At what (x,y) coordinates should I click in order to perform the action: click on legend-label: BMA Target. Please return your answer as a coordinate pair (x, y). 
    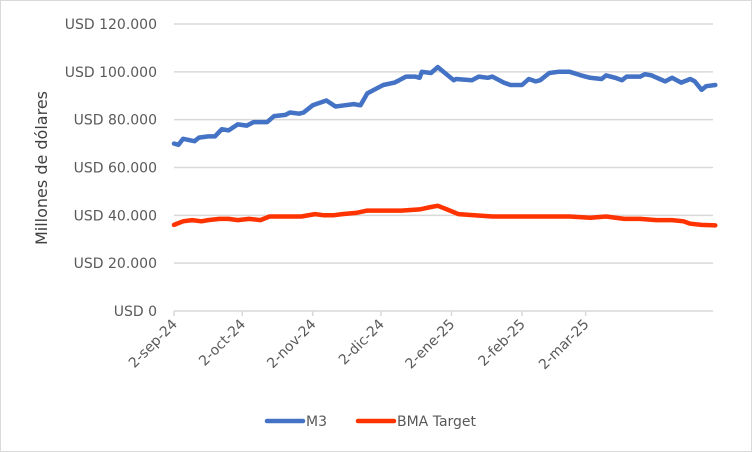
    Looking at the image, I should click on (437, 422).